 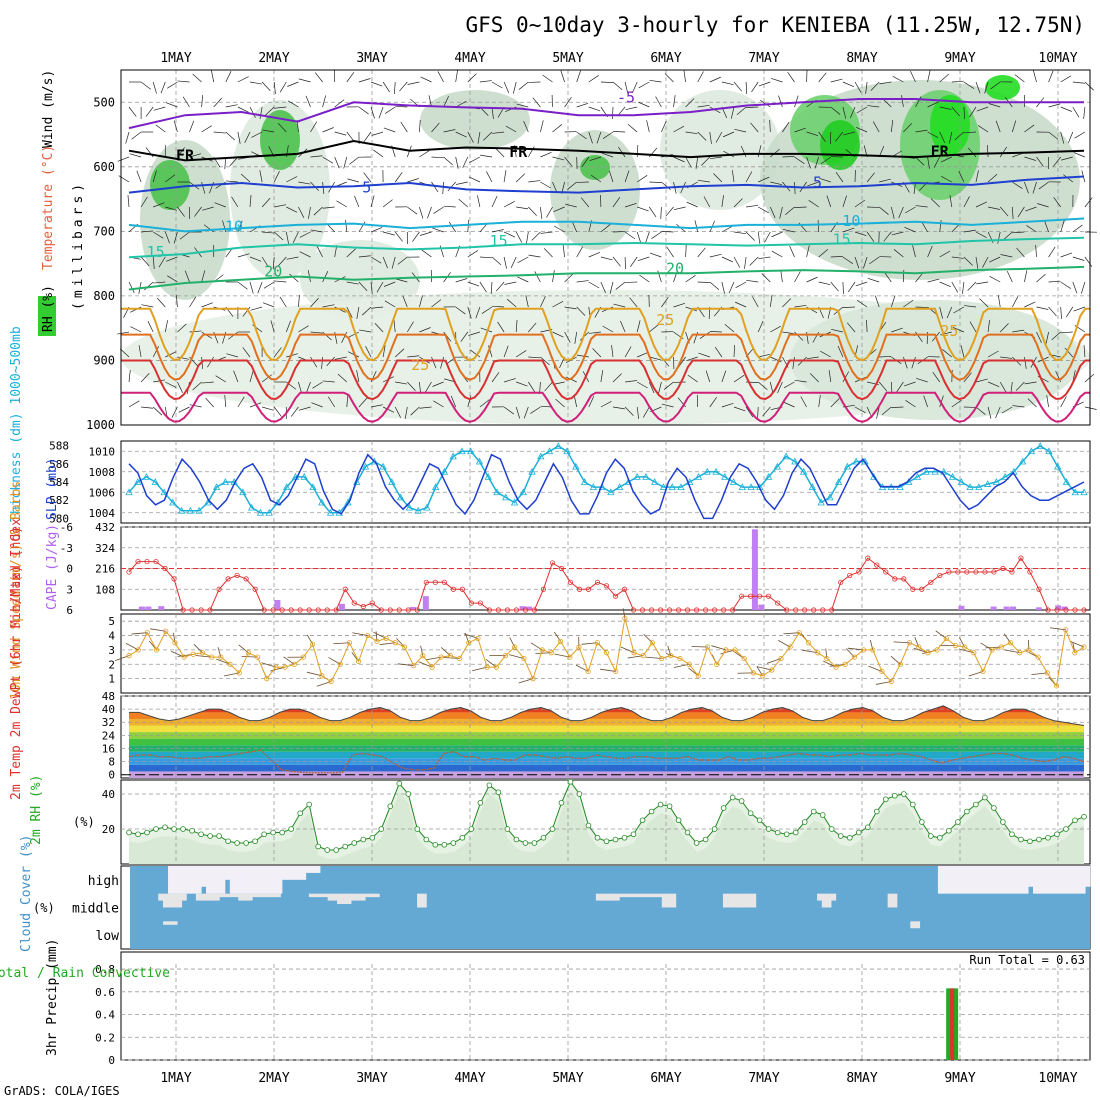 I want to click on date-label: 6MAY, so click(x=665, y=58).